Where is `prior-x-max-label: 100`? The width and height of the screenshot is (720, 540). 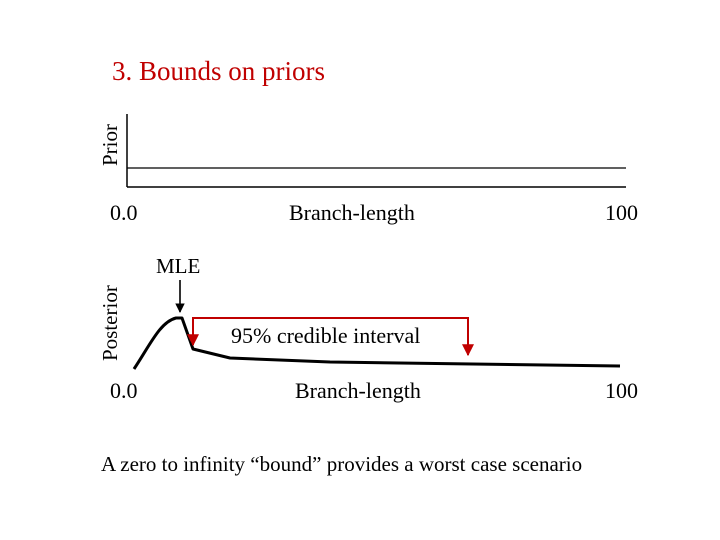
prior-x-max-label: 100 is located at coordinates (621, 212).